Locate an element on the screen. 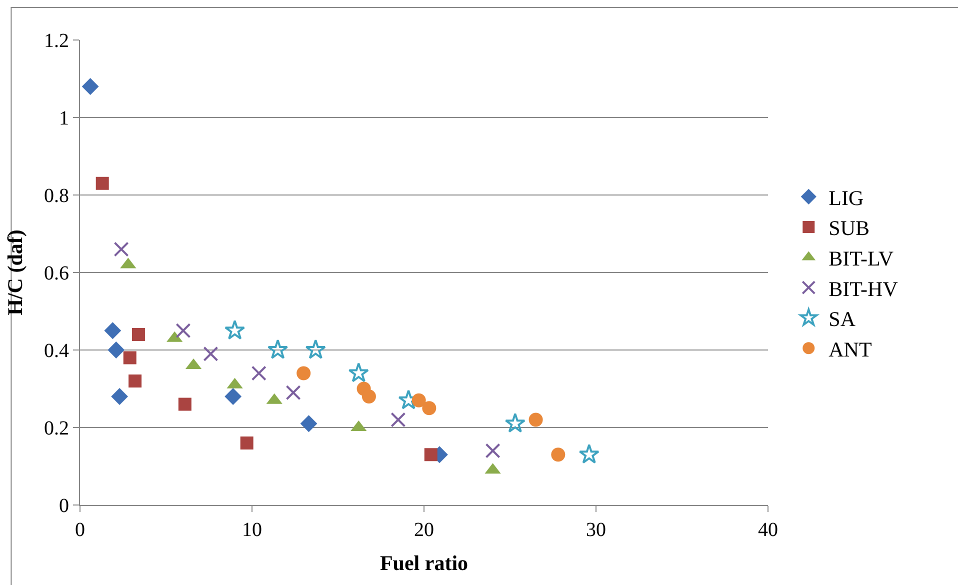  y-axis-title: H/C (daf) is located at coordinates (15, 273).